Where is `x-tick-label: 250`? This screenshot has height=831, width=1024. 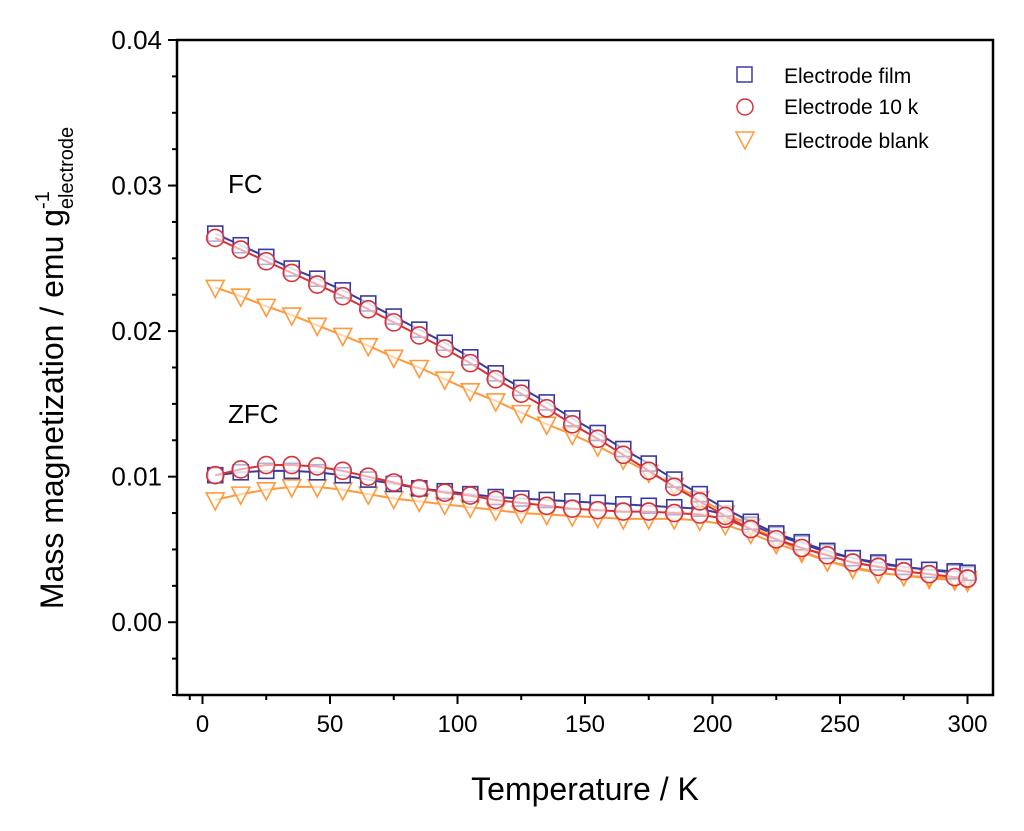
x-tick-label: 250 is located at coordinates (840, 724).